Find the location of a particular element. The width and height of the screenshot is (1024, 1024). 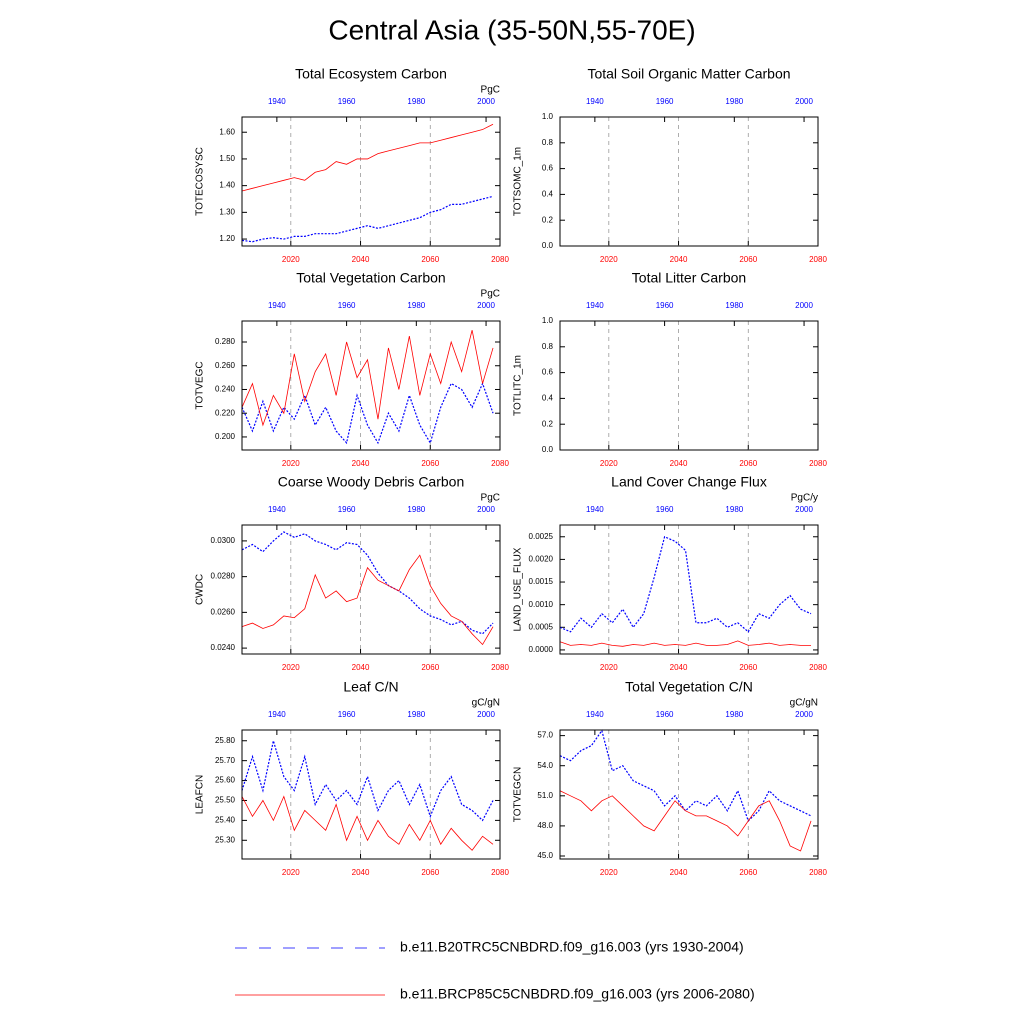

y-axis-label: TOTECOSYSC is located at coordinates (200, 181).